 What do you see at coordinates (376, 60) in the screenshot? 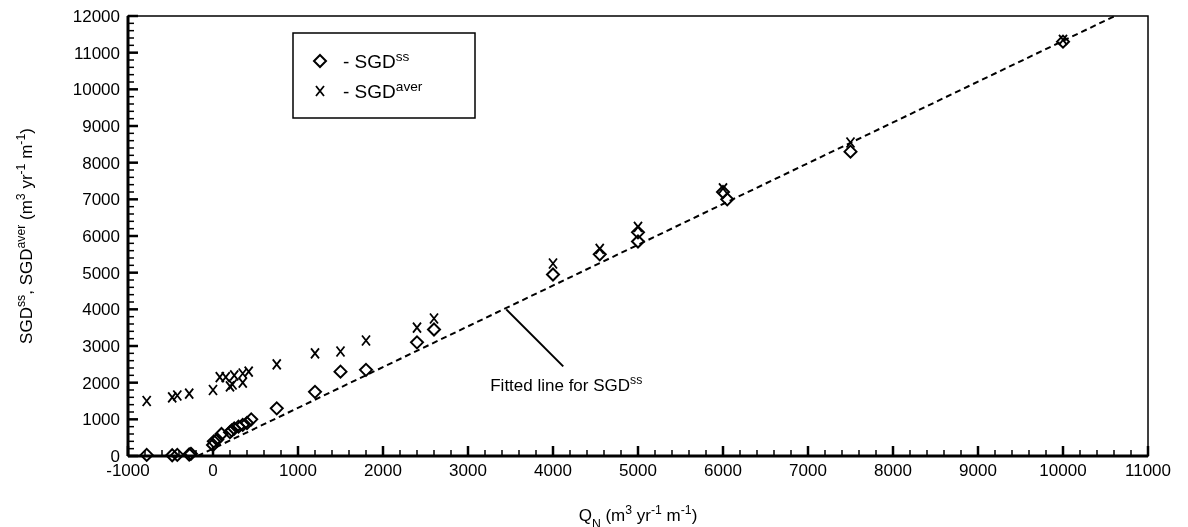
I see `legend-label: - SGD$^{ss}$` at bounding box center [376, 60].